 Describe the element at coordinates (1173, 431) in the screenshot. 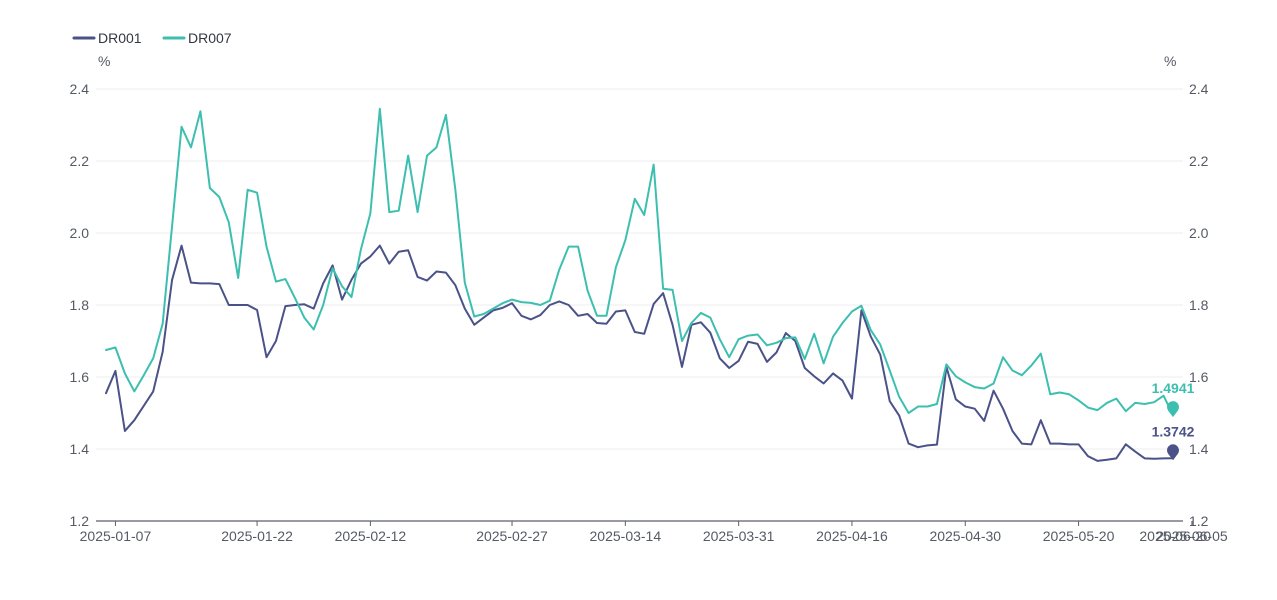

I see `end-value-label-dr001: 1.3742` at that location.